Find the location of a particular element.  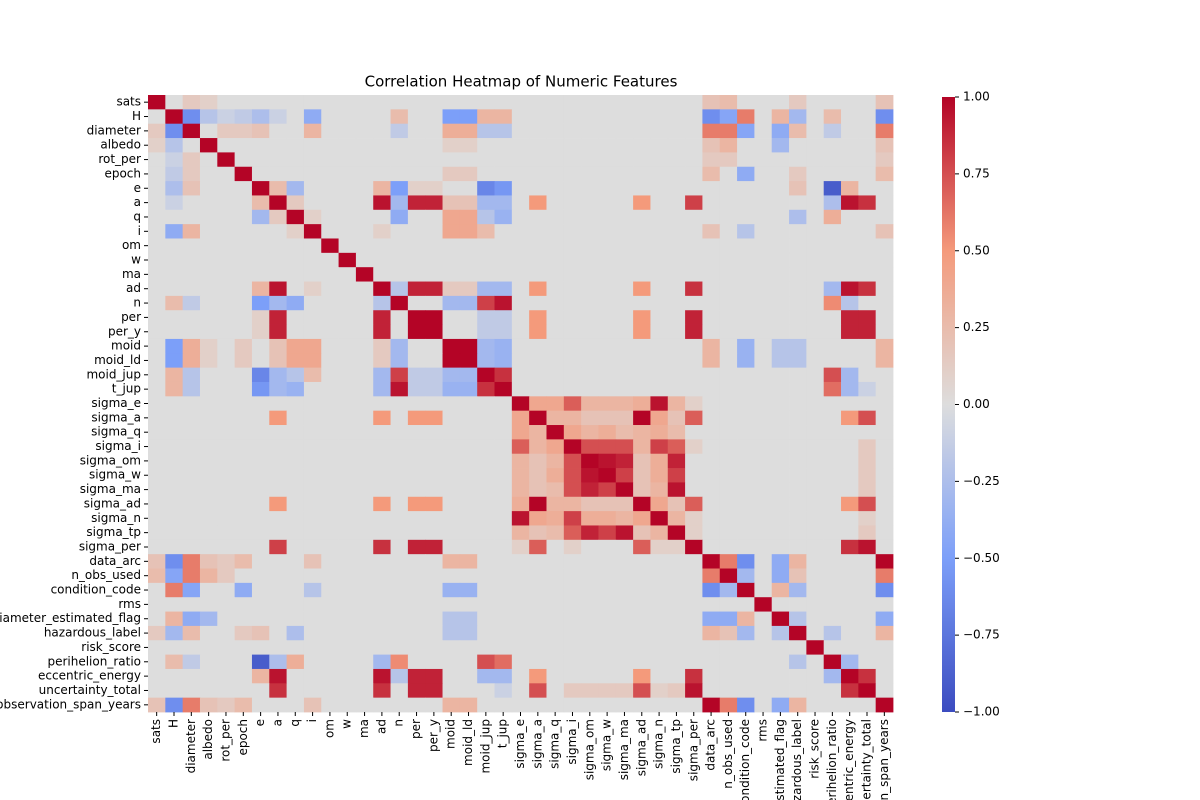

x-tick-label: data_arc is located at coordinates (711, 745).